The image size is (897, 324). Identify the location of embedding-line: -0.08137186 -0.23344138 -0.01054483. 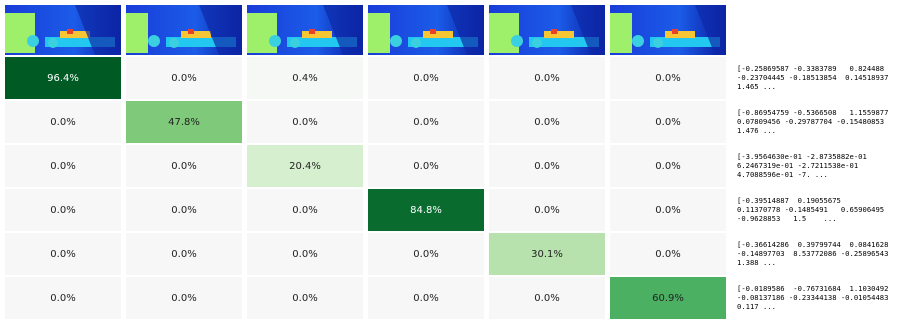
(813, 297).